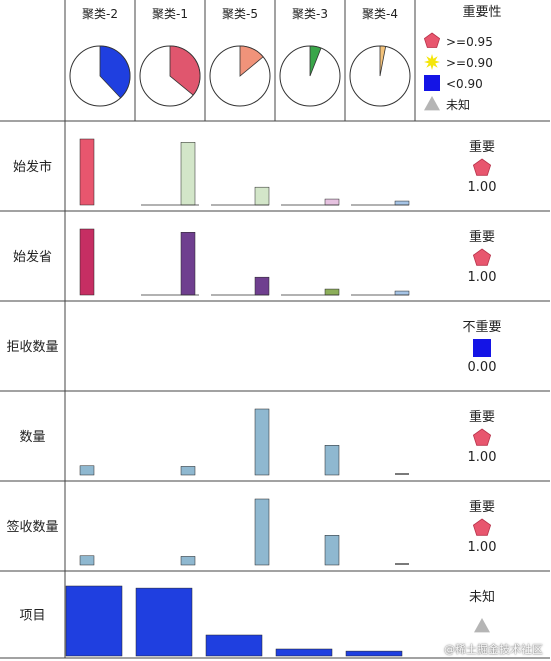 The height and width of the screenshot is (661, 551). What do you see at coordinates (100, 14) in the screenshot?
I see `cluster-header-label: 聚类-2` at bounding box center [100, 14].